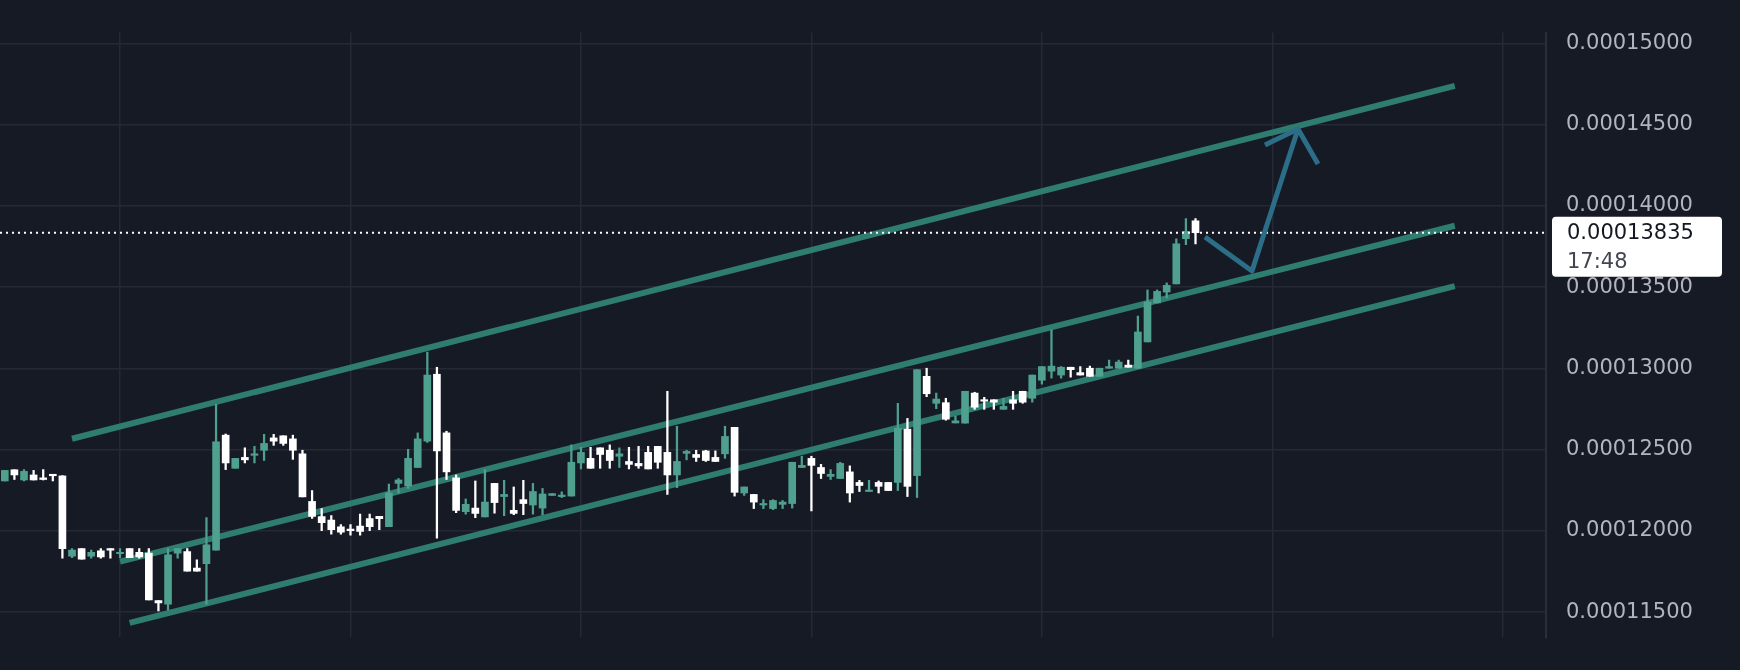 This screenshot has width=1740, height=670. Describe the element at coordinates (1629, 123) in the screenshot. I see `y-tick-label: 0.00014500` at that location.